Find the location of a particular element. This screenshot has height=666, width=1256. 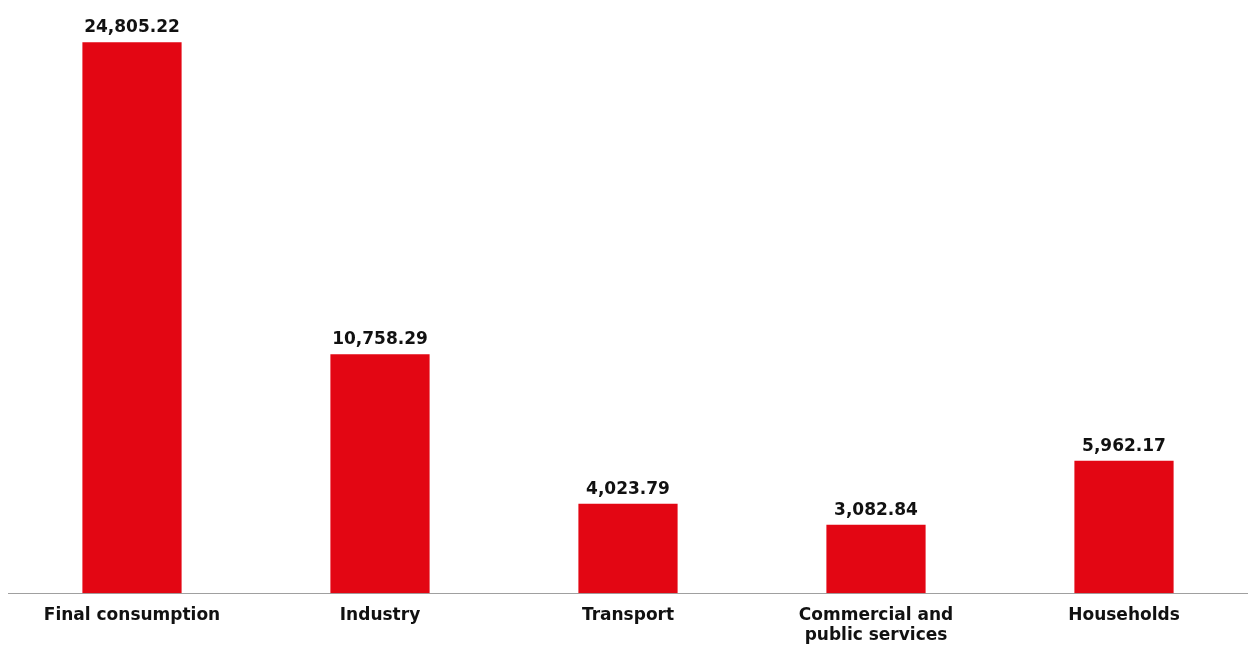

data-label: 5,962.17 is located at coordinates (1124, 444).